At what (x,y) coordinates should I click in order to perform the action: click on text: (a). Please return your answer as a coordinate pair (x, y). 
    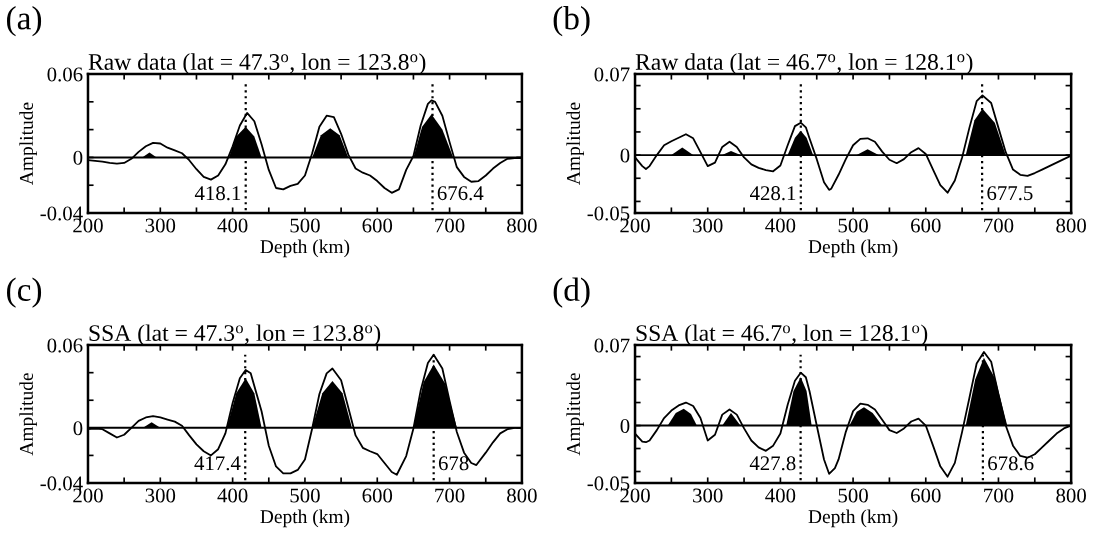
    Looking at the image, I should click on (24, 21).